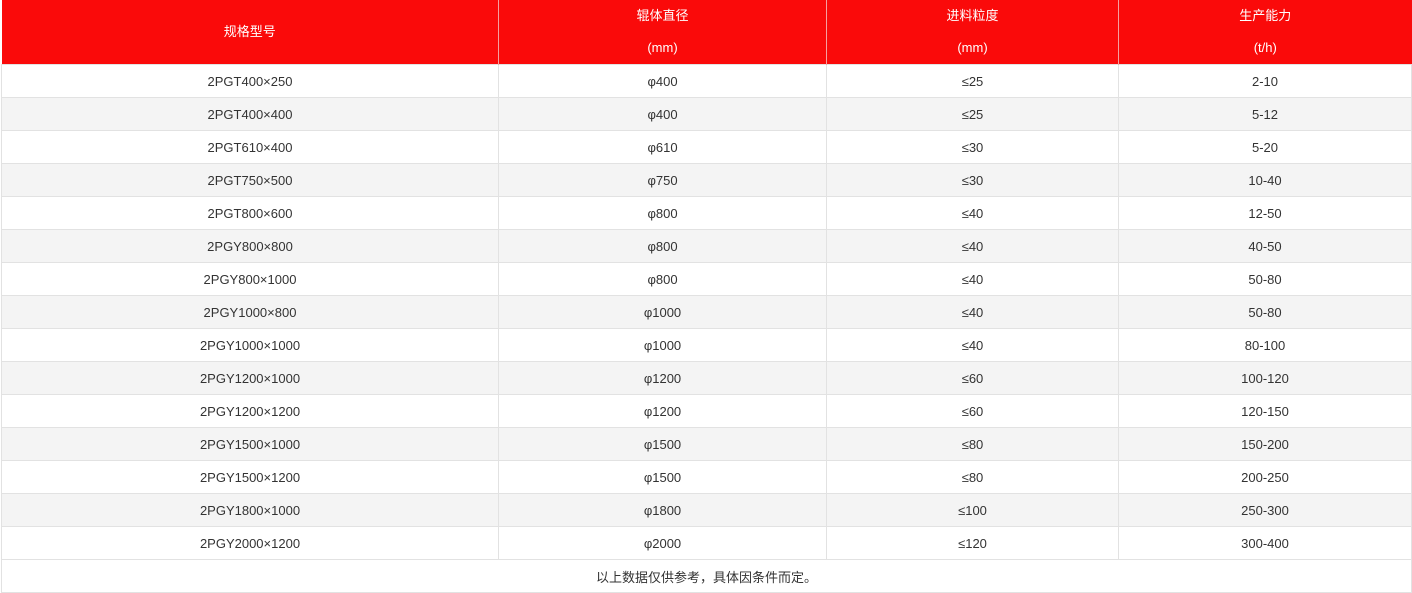  Describe the element at coordinates (1265, 81) in the screenshot. I see `table-cell: 2-10` at that location.